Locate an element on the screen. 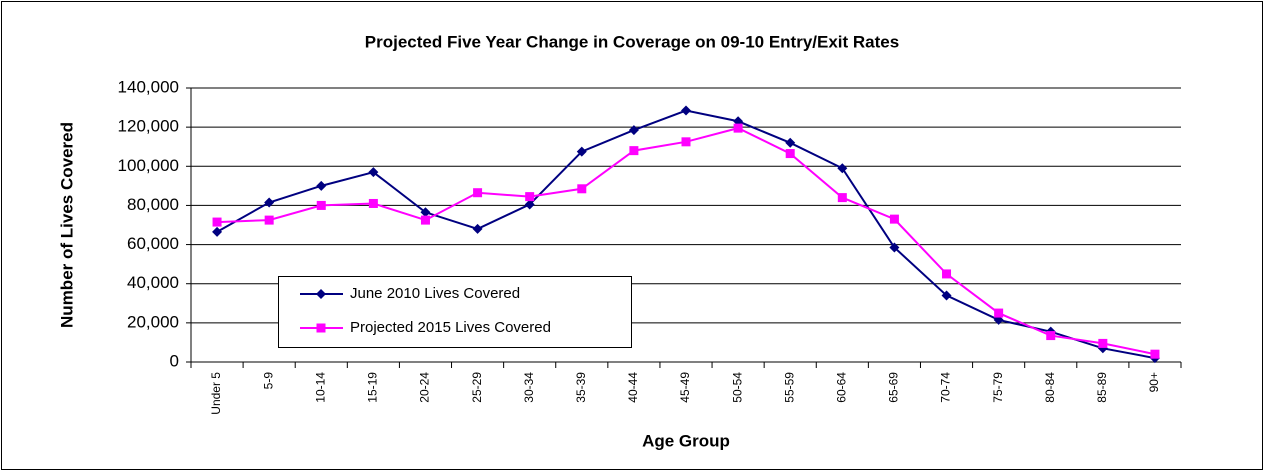 Image resolution: width=1265 pixels, height=472 pixels. x-axis-title: Age Group is located at coordinates (686, 440).